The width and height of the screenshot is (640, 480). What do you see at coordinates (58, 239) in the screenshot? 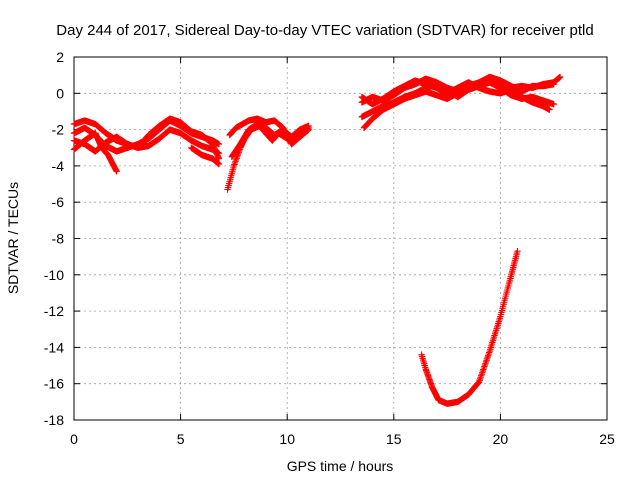
I see `y-tick-label: -8` at bounding box center [58, 239].